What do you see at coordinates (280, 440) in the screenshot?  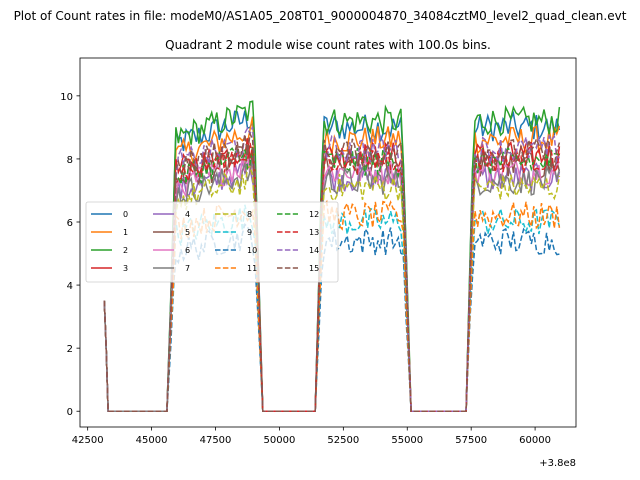 I see `x-tick-label: 50000` at bounding box center [280, 440].